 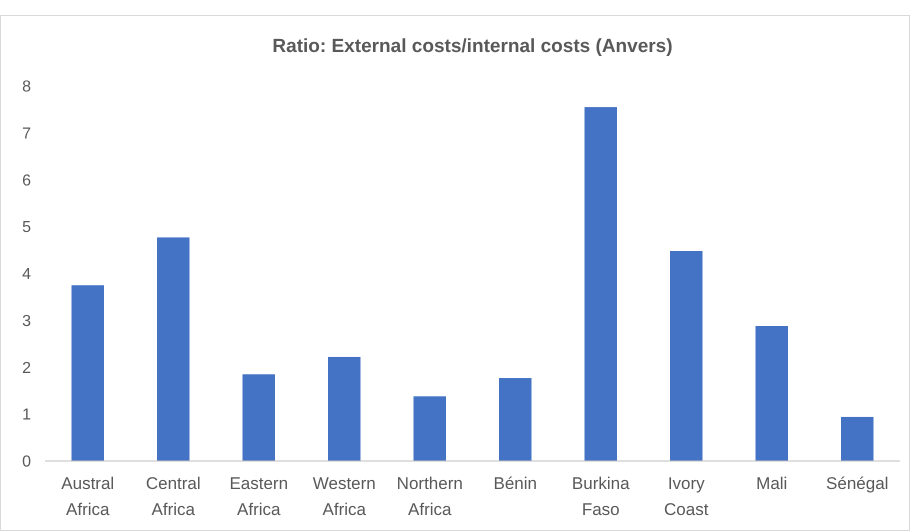 What do you see at coordinates (857, 483) in the screenshot?
I see `x-tick-label: Sénégal` at bounding box center [857, 483].